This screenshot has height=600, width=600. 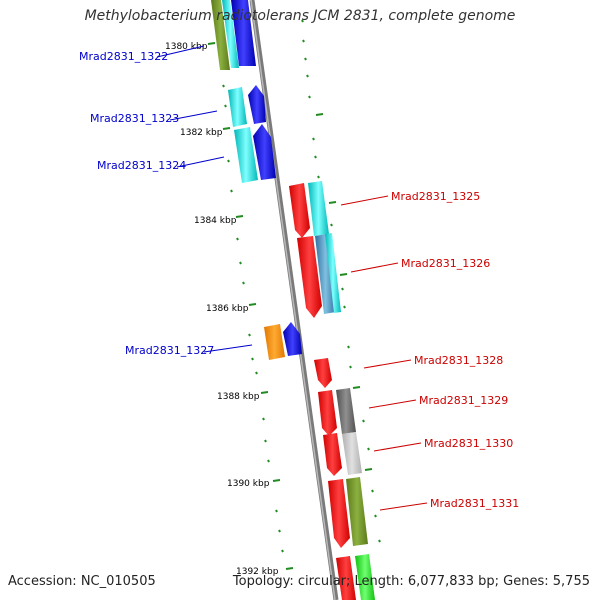 I want to click on gene-label: Mrad2831_1330, so click(x=468, y=443).